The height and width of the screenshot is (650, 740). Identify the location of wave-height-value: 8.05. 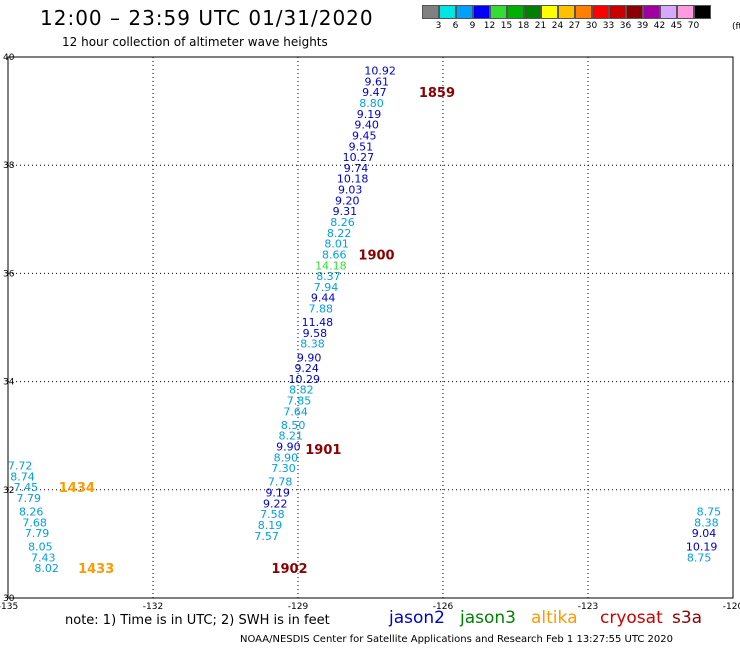
(40, 547).